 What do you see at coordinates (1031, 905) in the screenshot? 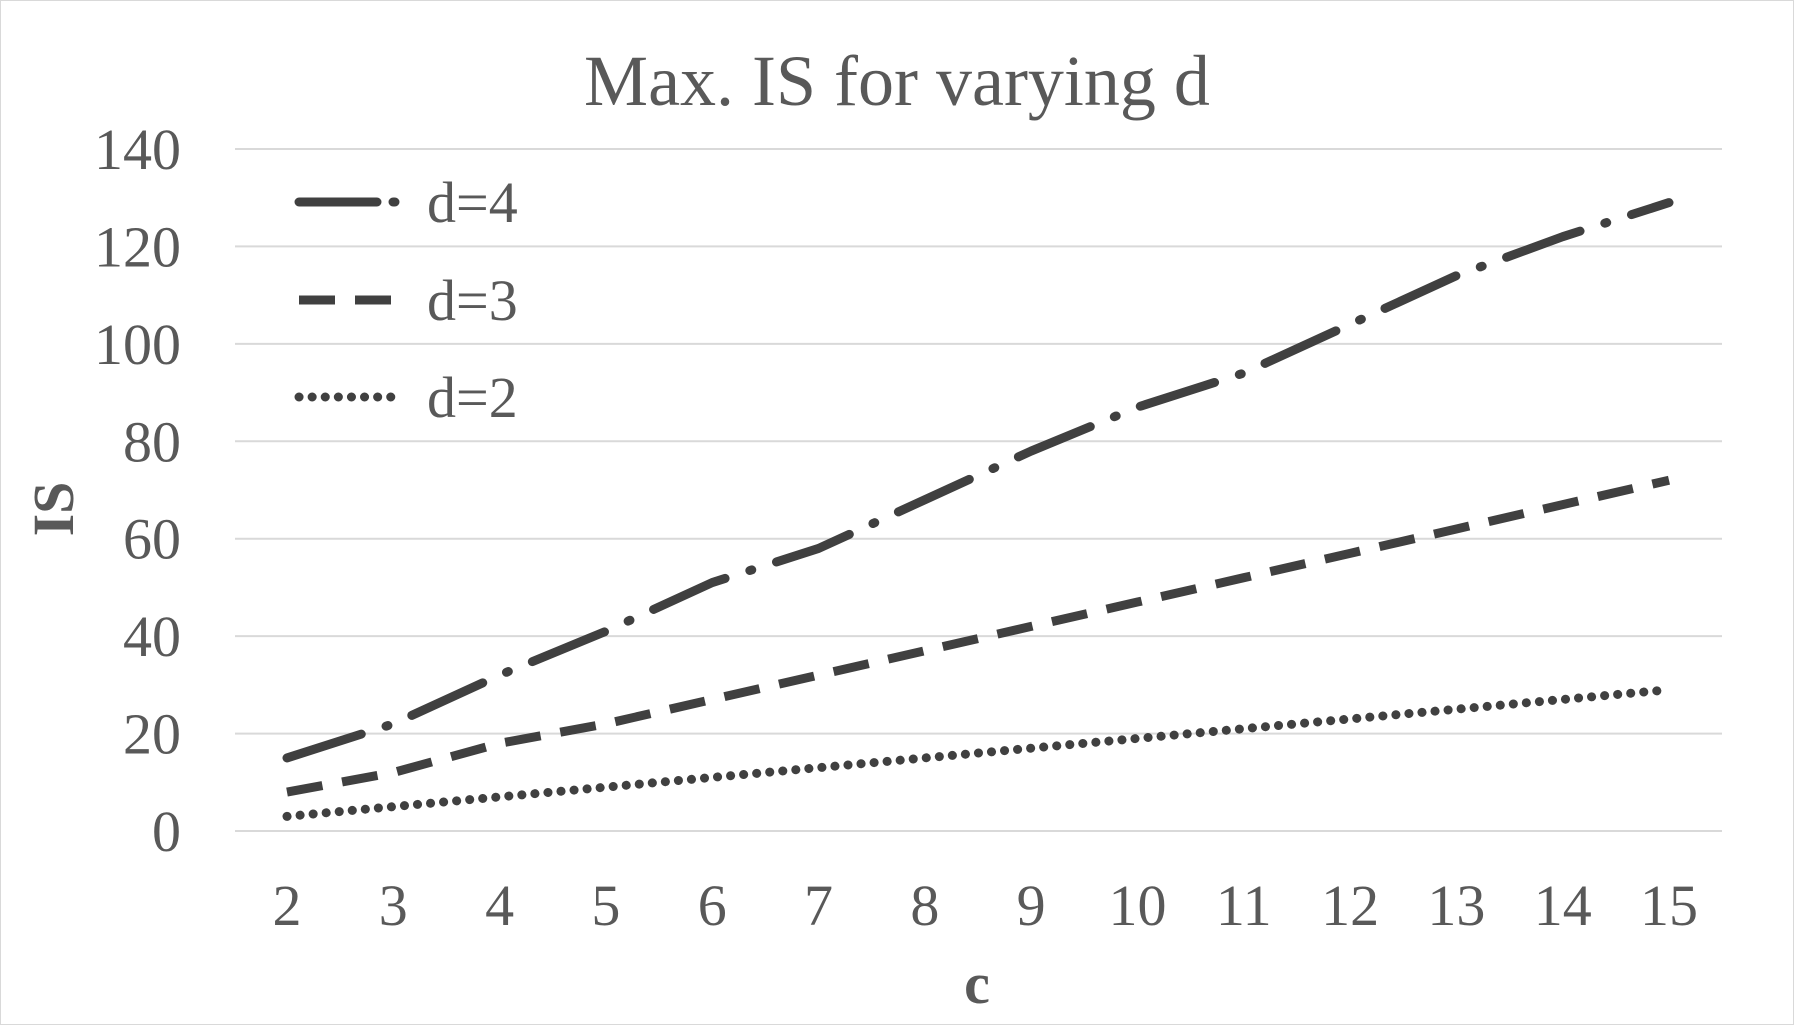
I see `x-tick-label: 9` at bounding box center [1031, 905].